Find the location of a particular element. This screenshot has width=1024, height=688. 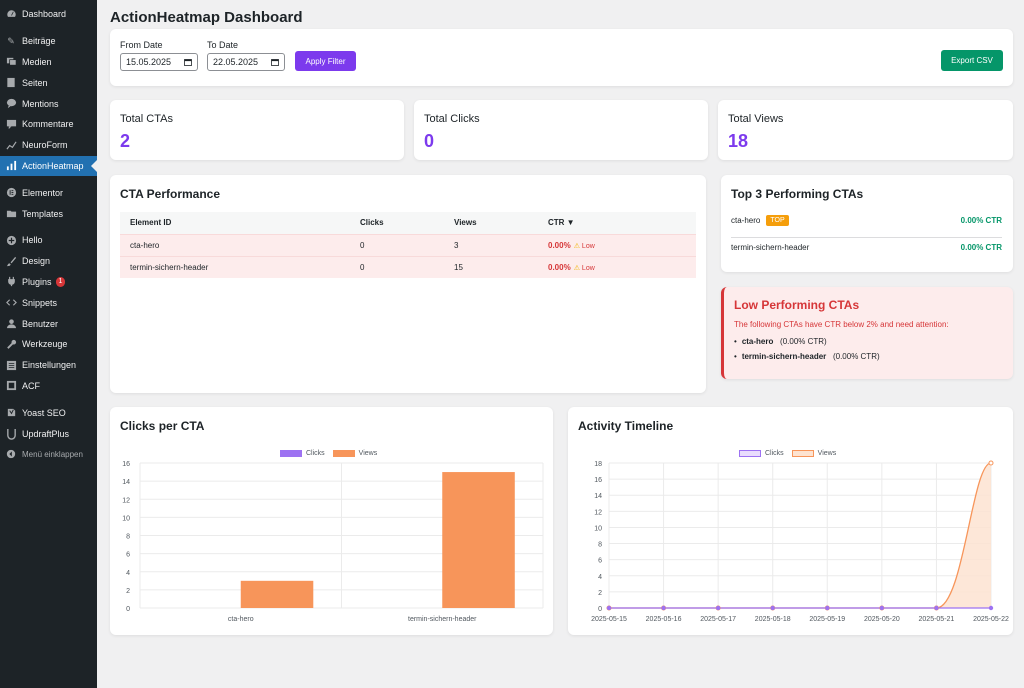

divider is located at coordinates (866, 237).